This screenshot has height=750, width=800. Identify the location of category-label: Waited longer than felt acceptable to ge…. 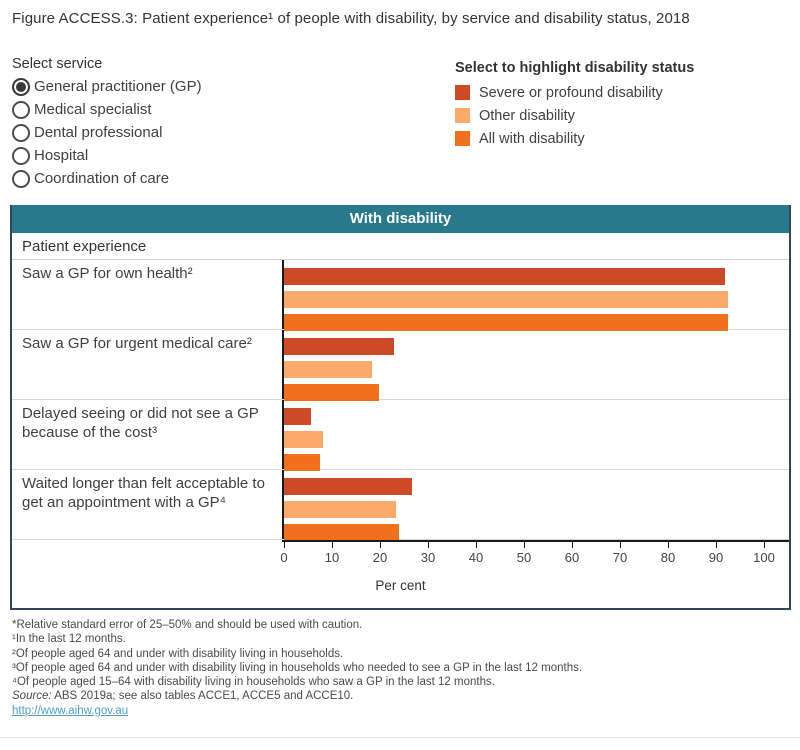
(143, 493).